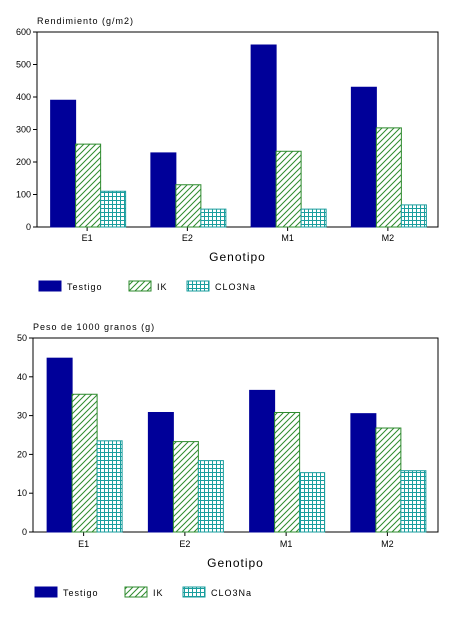  Describe the element at coordinates (22, 338) in the screenshot. I see `y-tick-label: 50` at that location.